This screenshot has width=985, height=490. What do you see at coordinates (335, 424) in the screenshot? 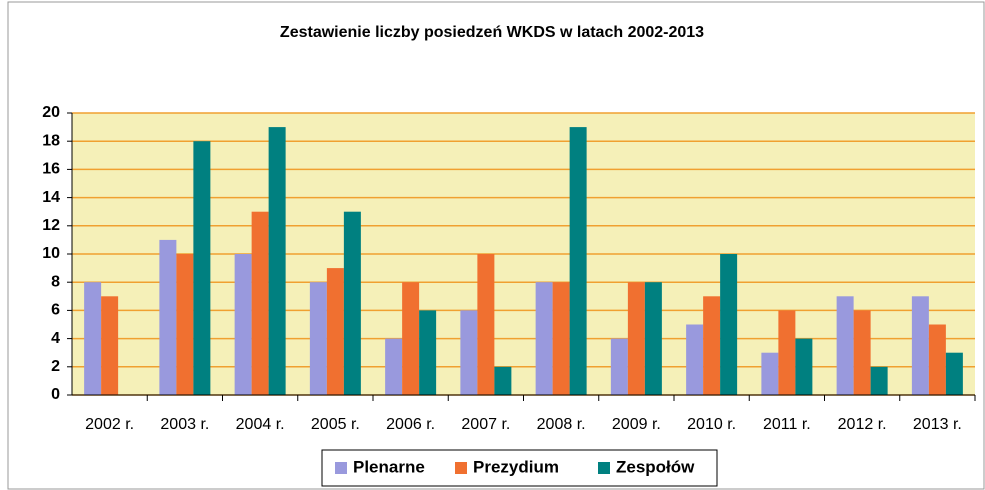
I see `x-tick-label: 2005 r.` at bounding box center [335, 424].